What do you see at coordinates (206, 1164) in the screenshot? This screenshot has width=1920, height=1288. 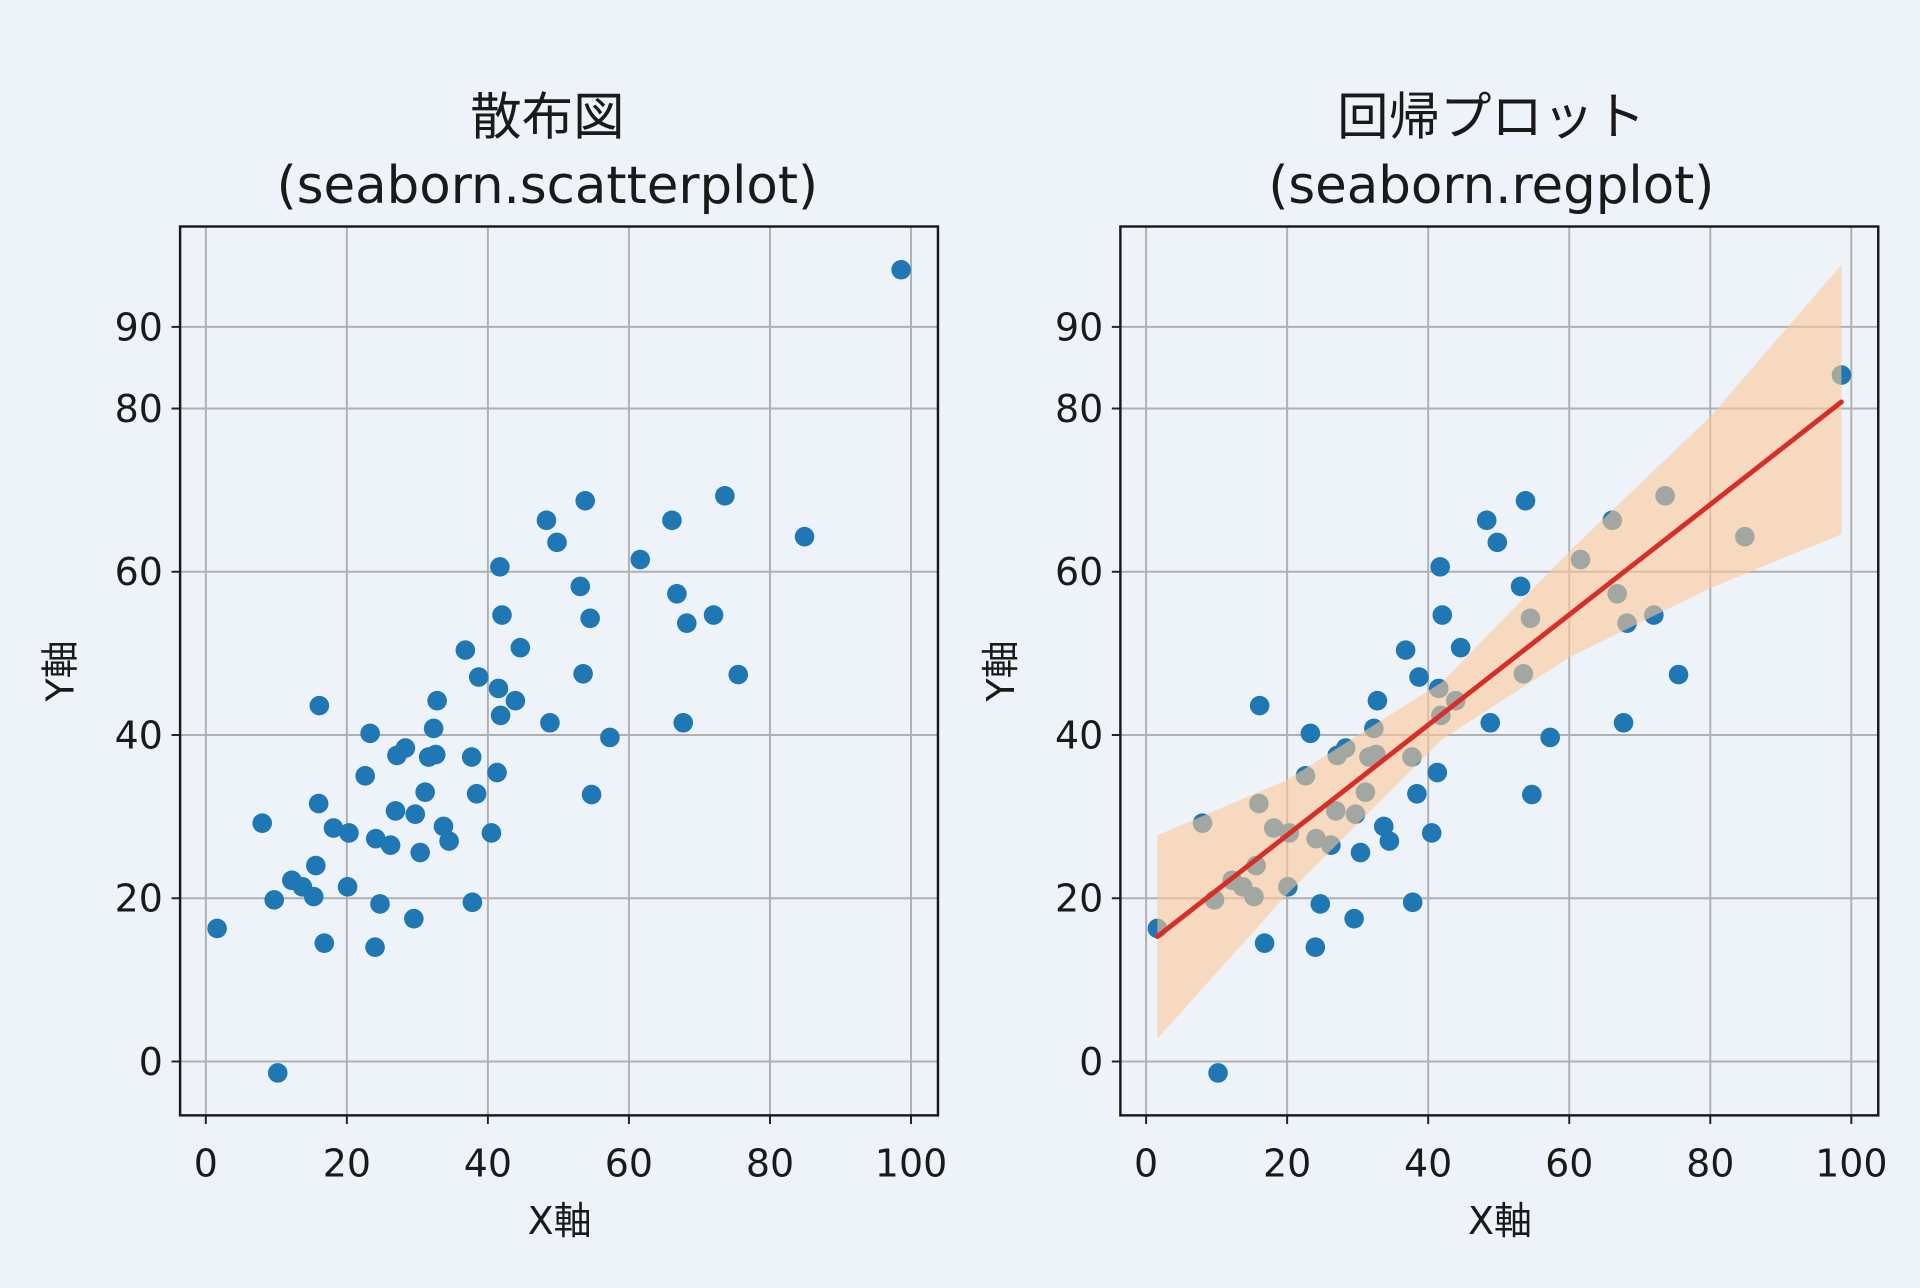 I see `x-tick-label: 0` at bounding box center [206, 1164].